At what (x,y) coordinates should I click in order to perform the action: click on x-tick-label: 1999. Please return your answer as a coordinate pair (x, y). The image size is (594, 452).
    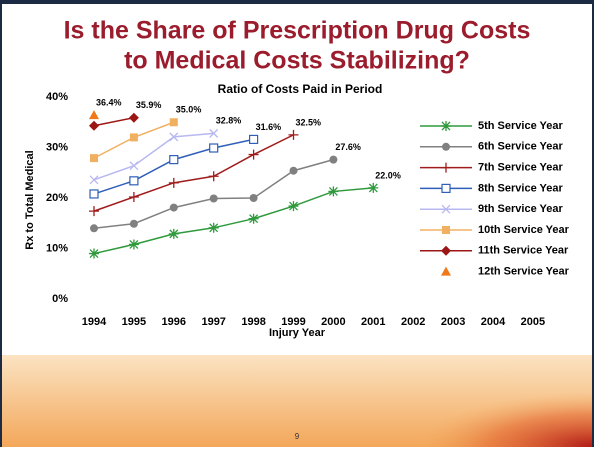
    Looking at the image, I should click on (293, 322).